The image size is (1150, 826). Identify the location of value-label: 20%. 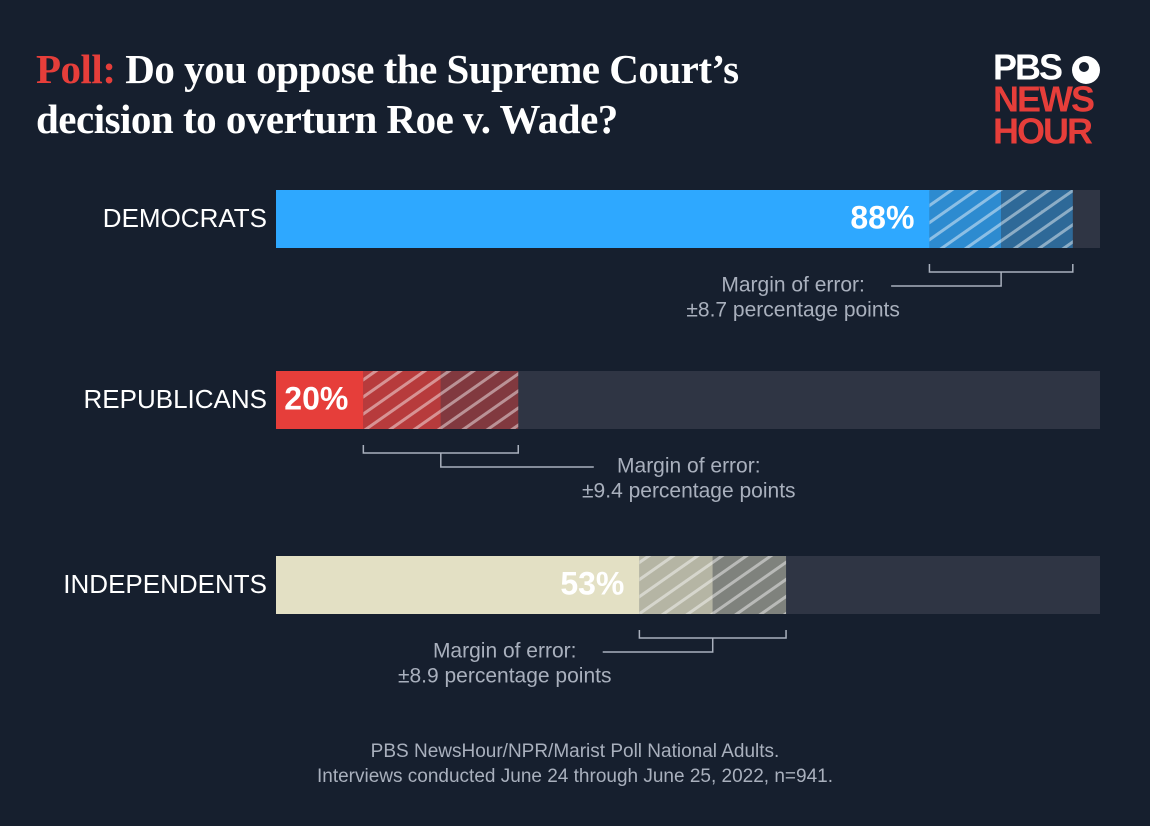
(316, 398).